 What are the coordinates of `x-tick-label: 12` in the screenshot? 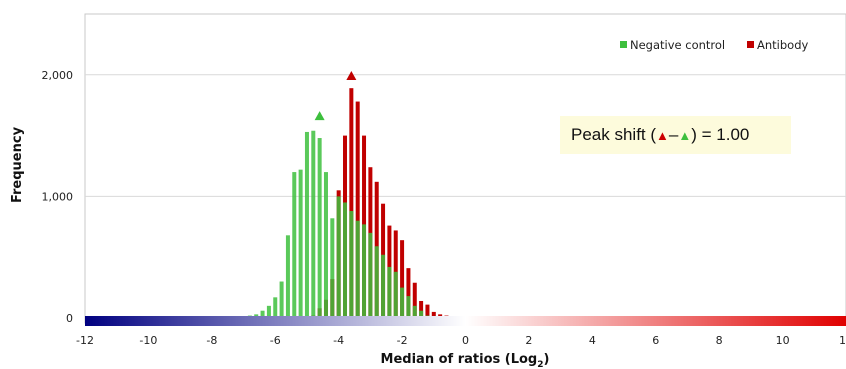 It's located at (842, 340).